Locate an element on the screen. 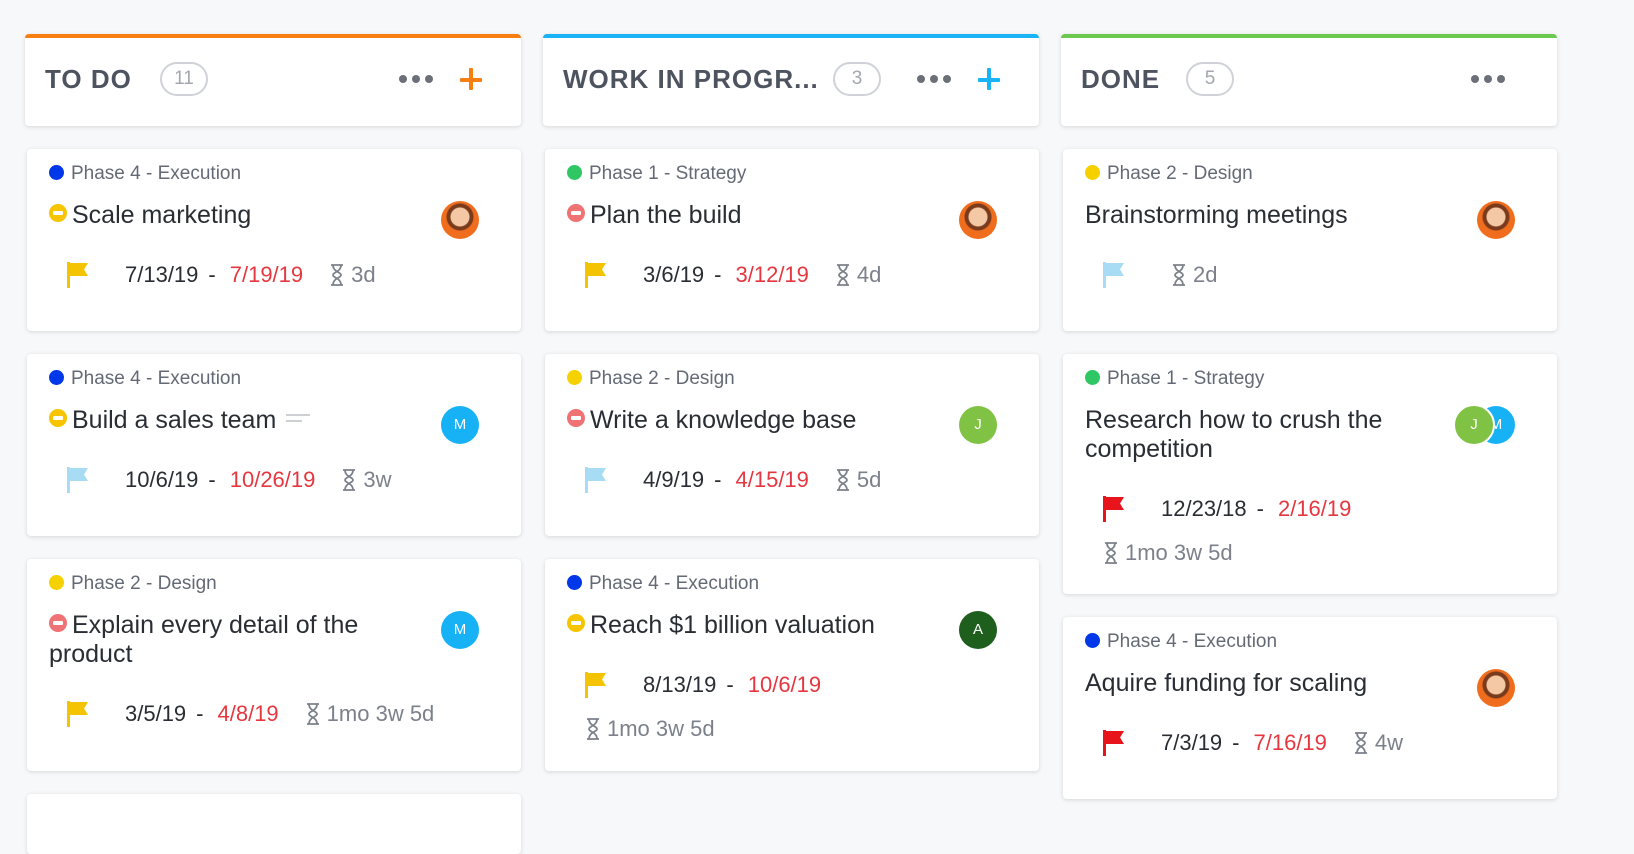 The image size is (1634, 854). time-estimate: 5d is located at coordinates (869, 479).